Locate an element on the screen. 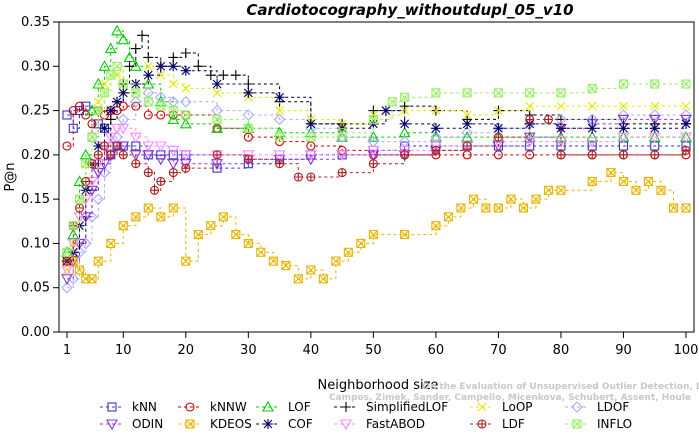 The image size is (699, 434). x-tick-label: 80 is located at coordinates (561, 350).